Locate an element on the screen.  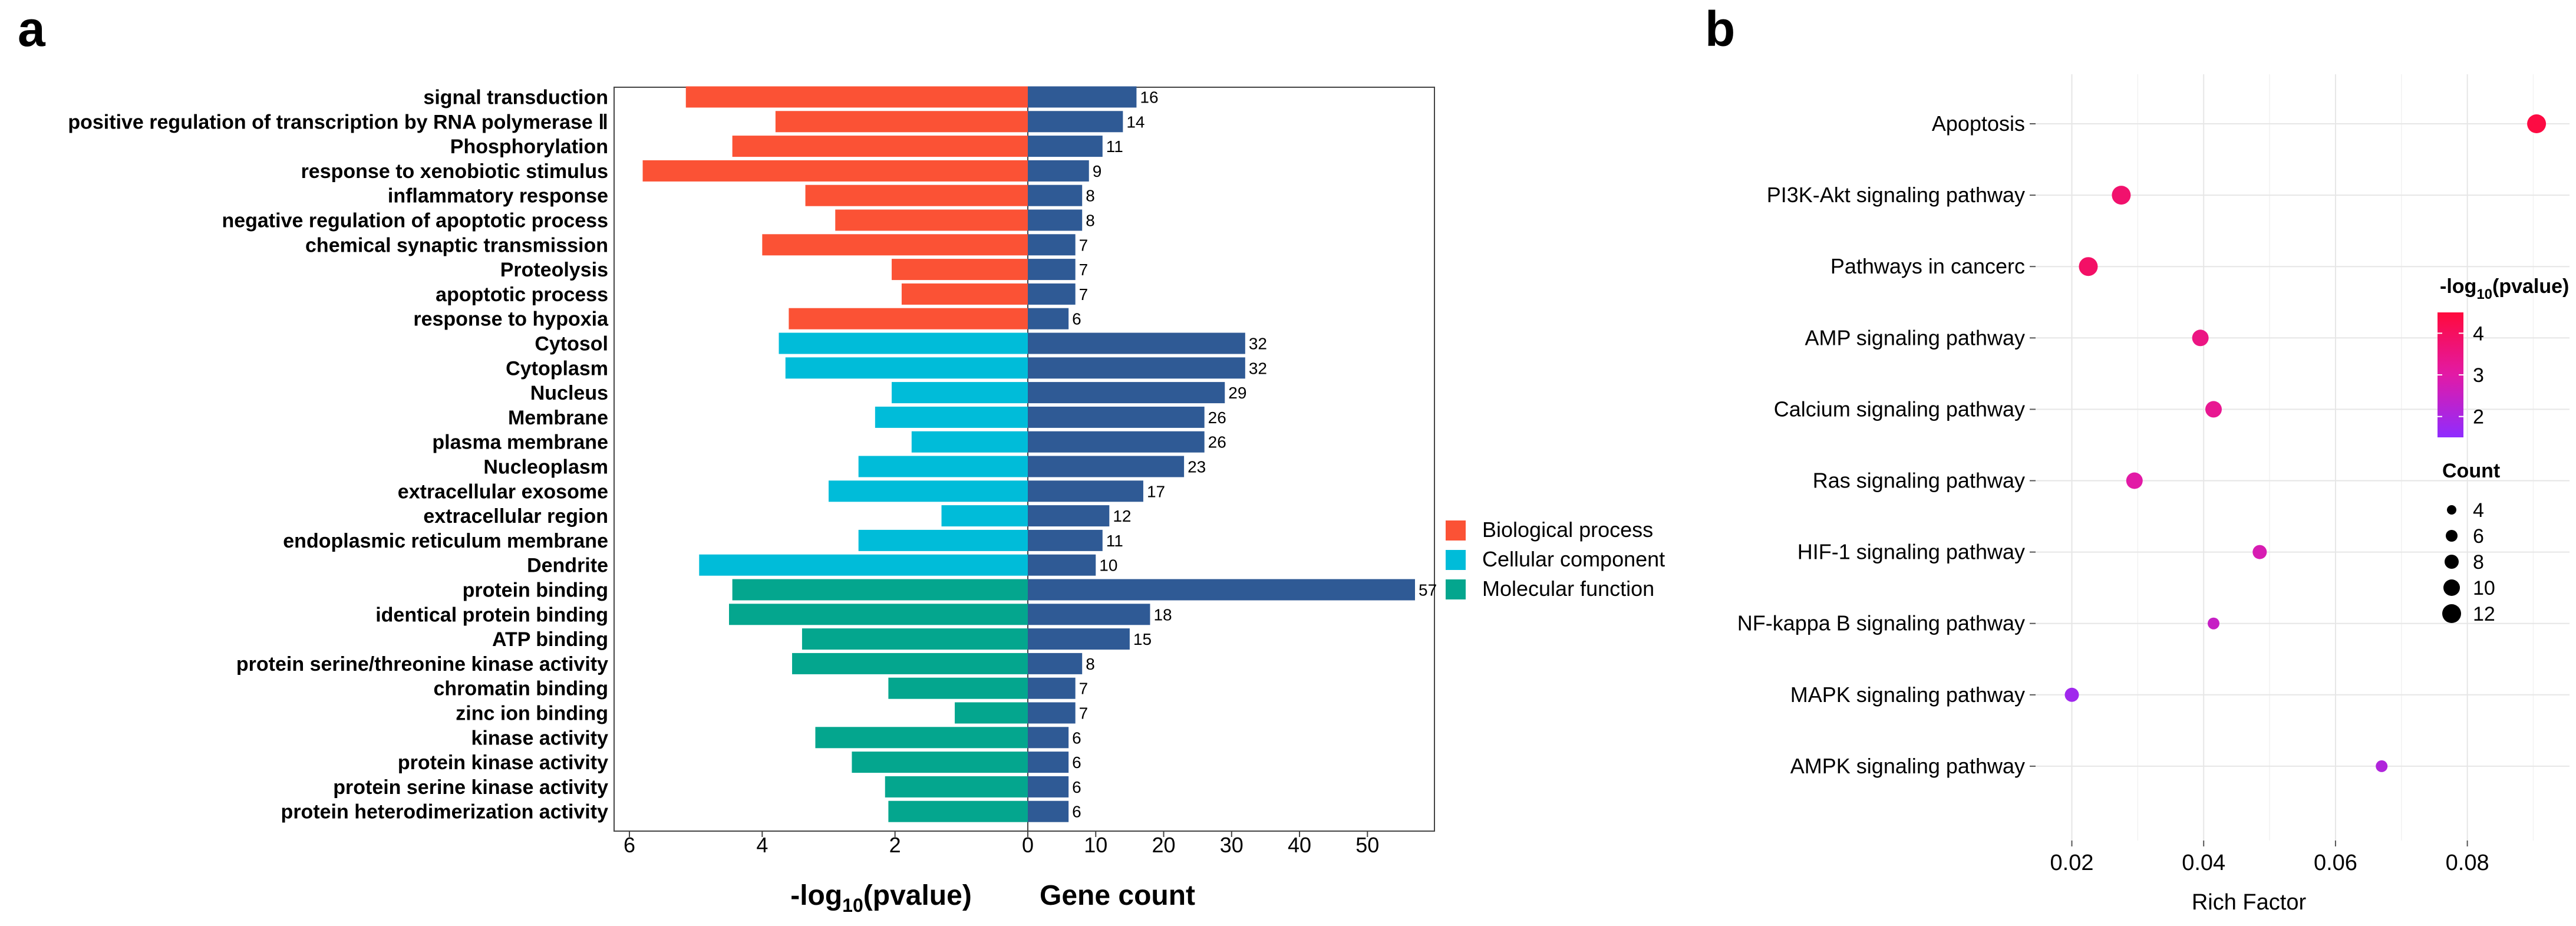
category-label-protein-heterodimerization-activity: protein heterodimerization activity is located at coordinates (445, 812).